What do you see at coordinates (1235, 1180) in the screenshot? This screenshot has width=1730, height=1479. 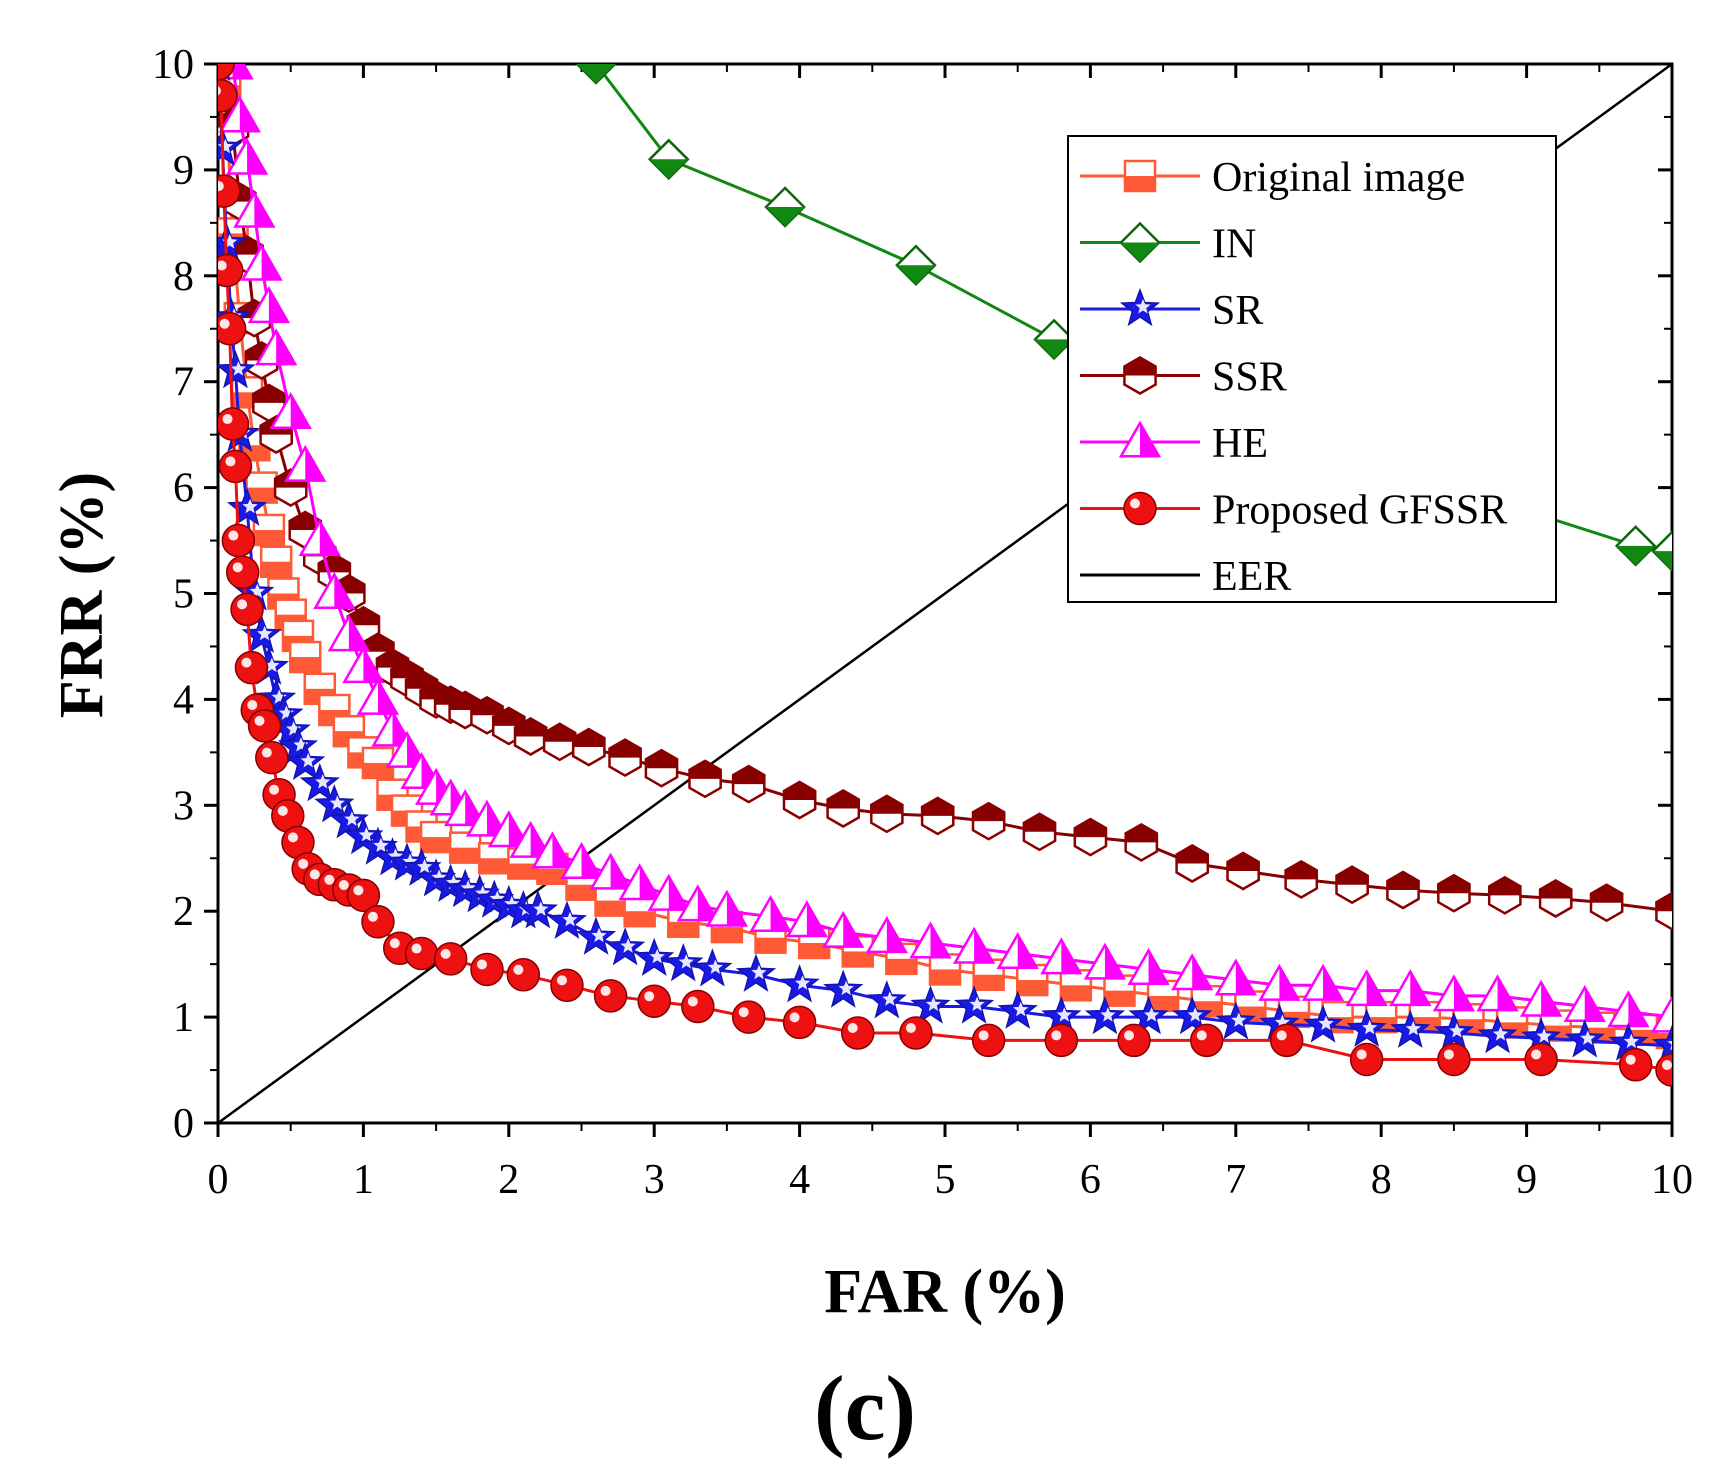 I see `x-tick-label: 7` at bounding box center [1235, 1180].